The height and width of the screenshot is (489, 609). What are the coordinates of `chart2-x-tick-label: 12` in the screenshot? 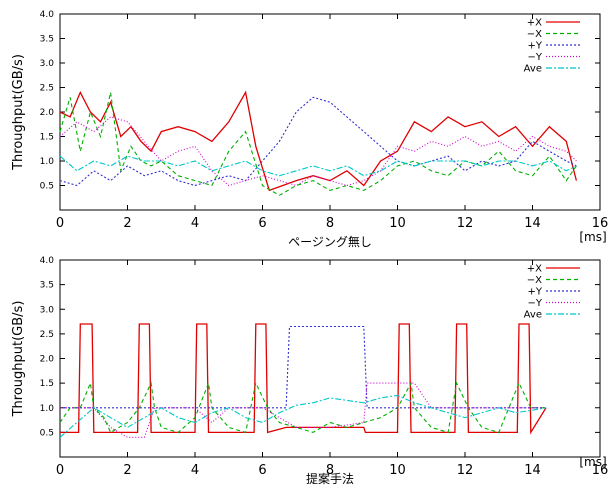 It's located at (465, 470).